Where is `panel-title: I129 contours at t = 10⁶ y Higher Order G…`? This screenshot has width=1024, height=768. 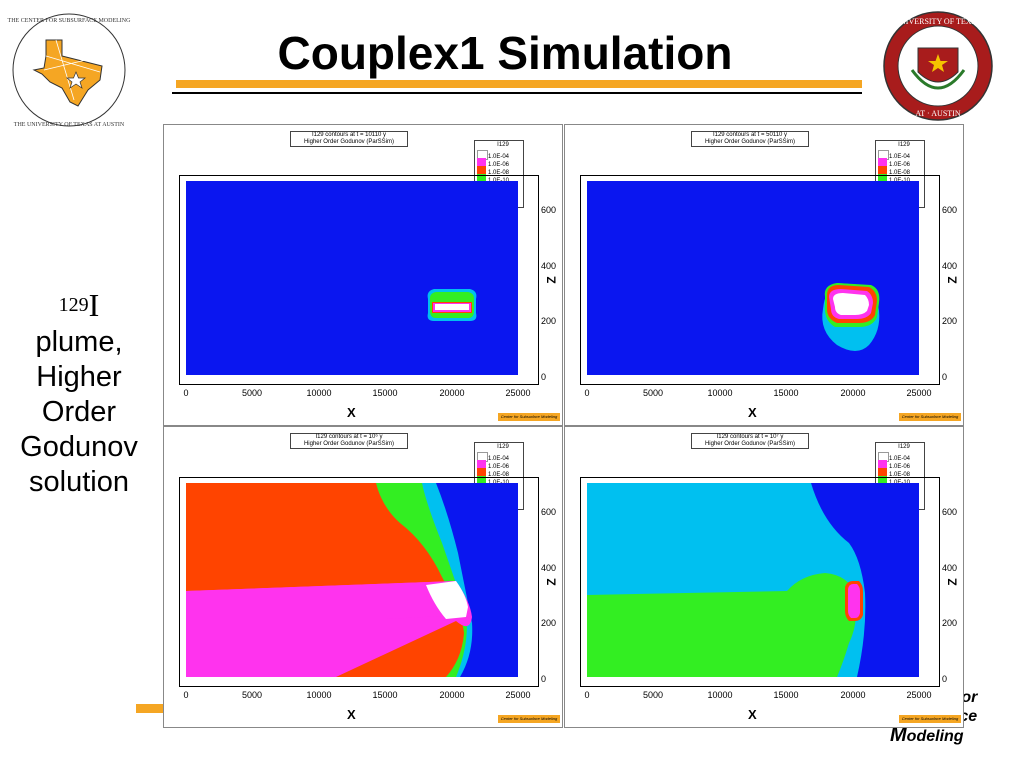 panel-title: I129 contours at t = 10⁶ y Higher Order G… is located at coordinates (349, 441).